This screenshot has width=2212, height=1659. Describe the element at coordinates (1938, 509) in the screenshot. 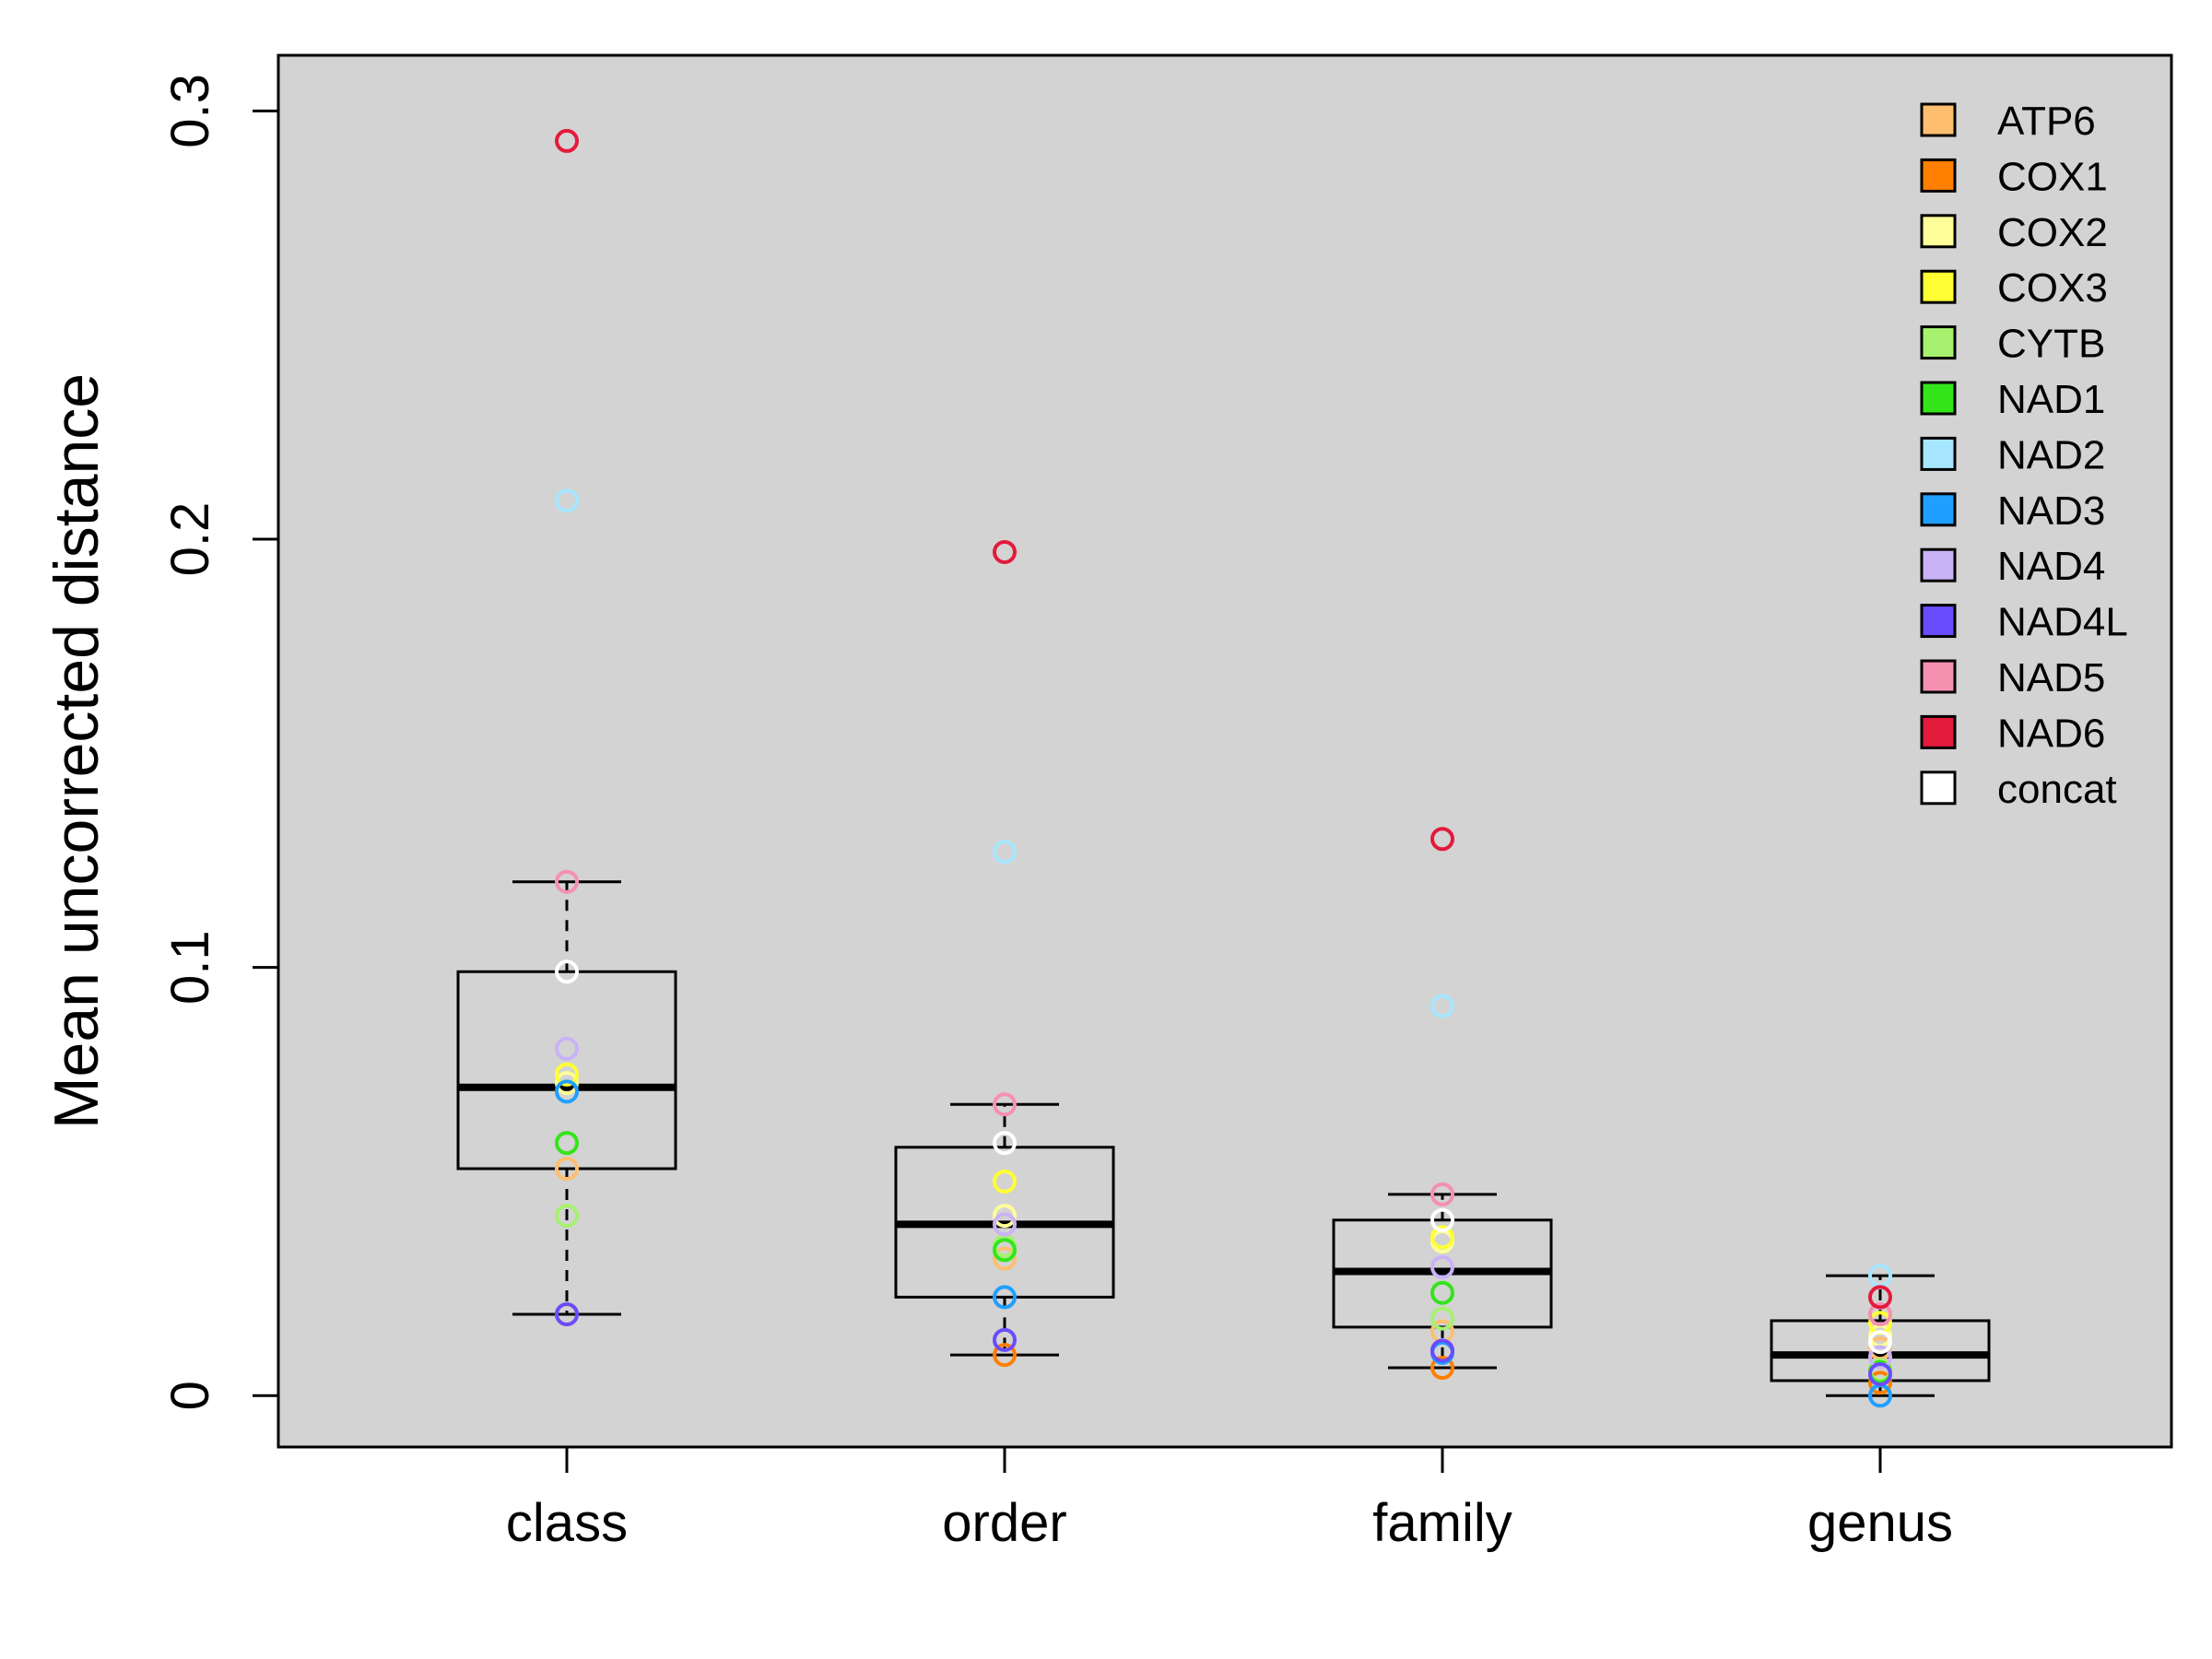

I see `legend-swatch-NAD3` at that location.